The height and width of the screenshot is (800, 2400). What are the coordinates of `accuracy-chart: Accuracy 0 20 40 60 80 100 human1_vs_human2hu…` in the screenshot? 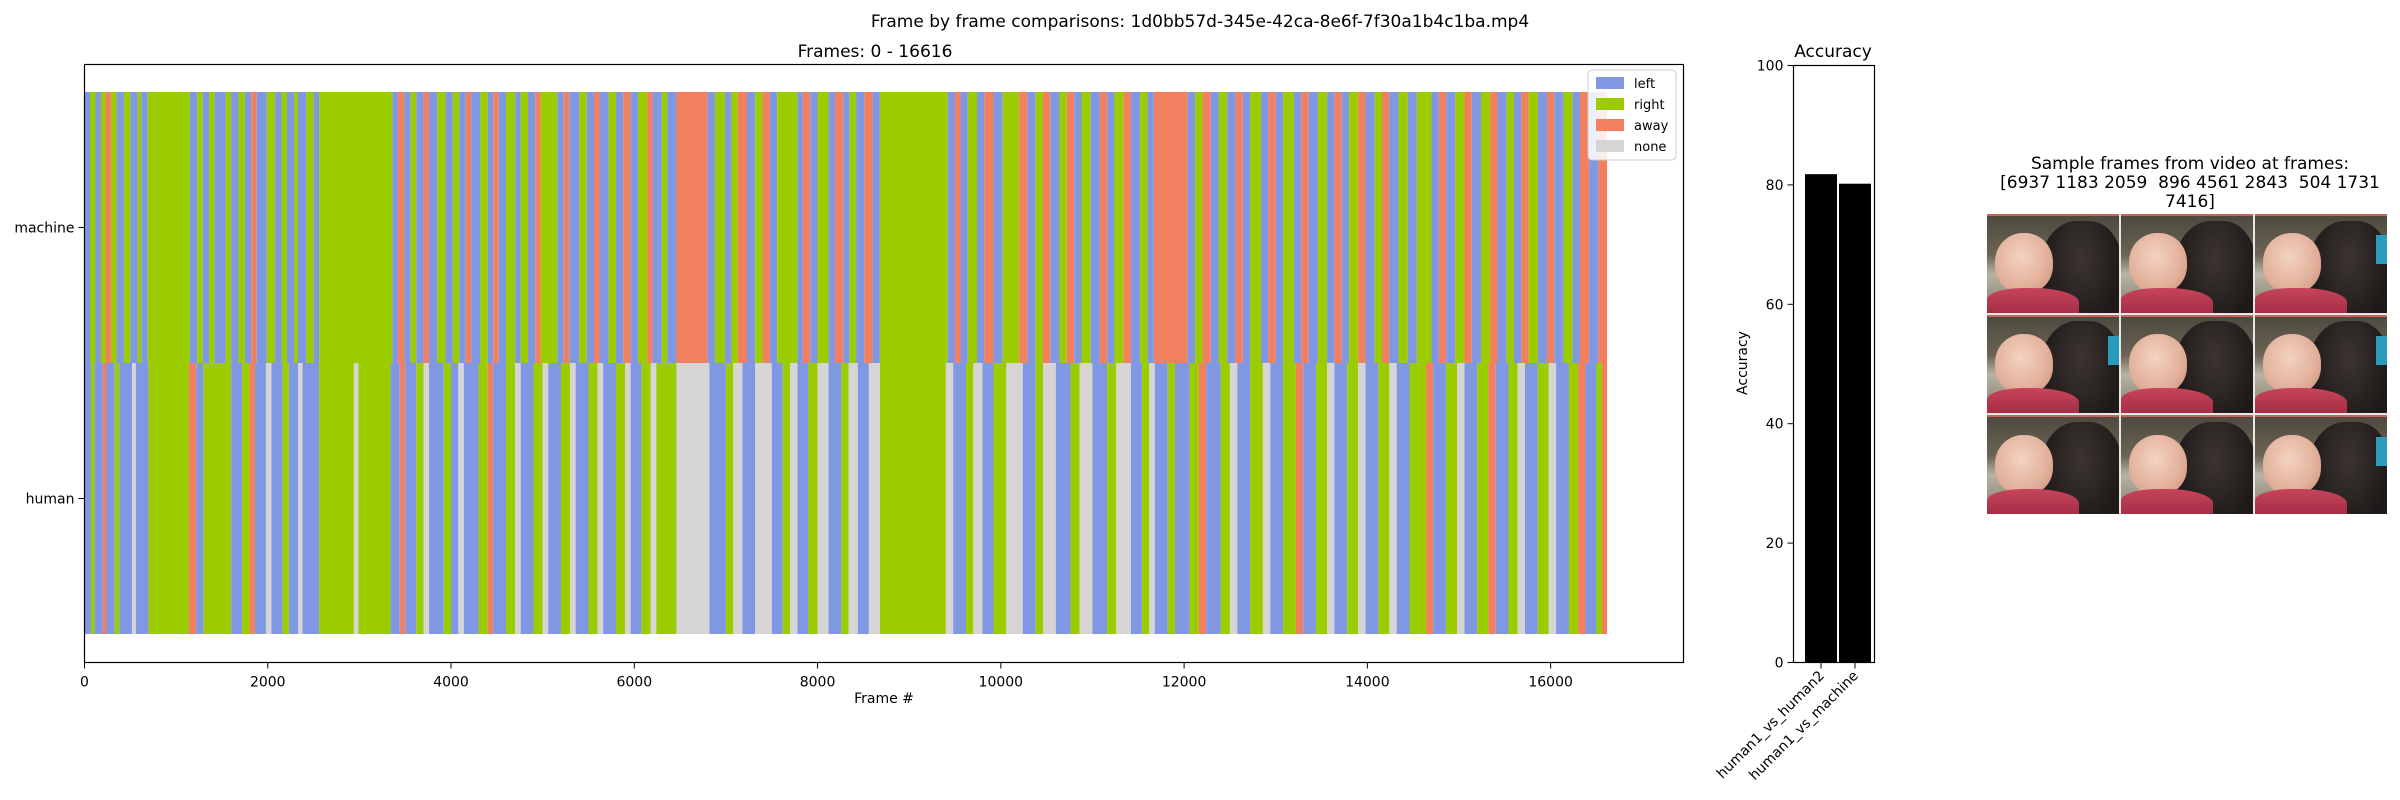 It's located at (1795, 413).